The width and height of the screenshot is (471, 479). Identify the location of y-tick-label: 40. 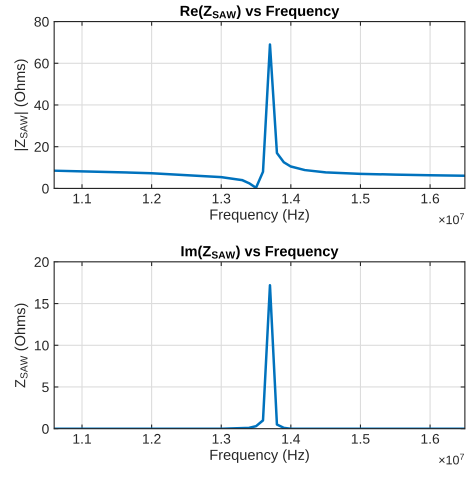
(41, 105).